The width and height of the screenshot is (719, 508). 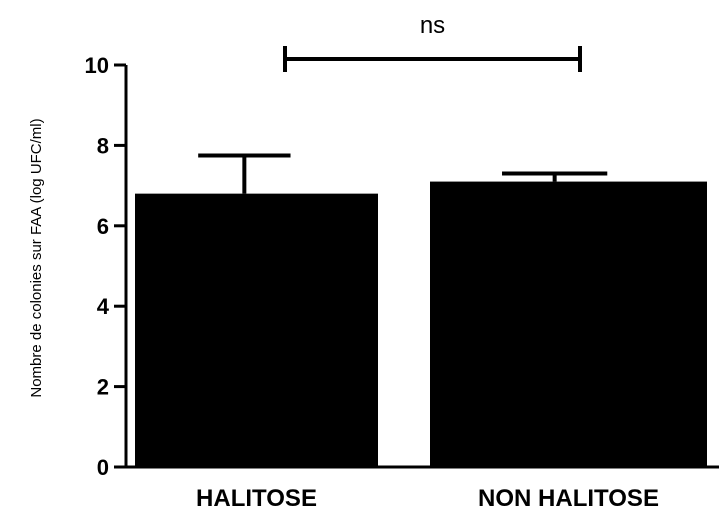 I want to click on category-label: HALITOSE, so click(x=256, y=496).